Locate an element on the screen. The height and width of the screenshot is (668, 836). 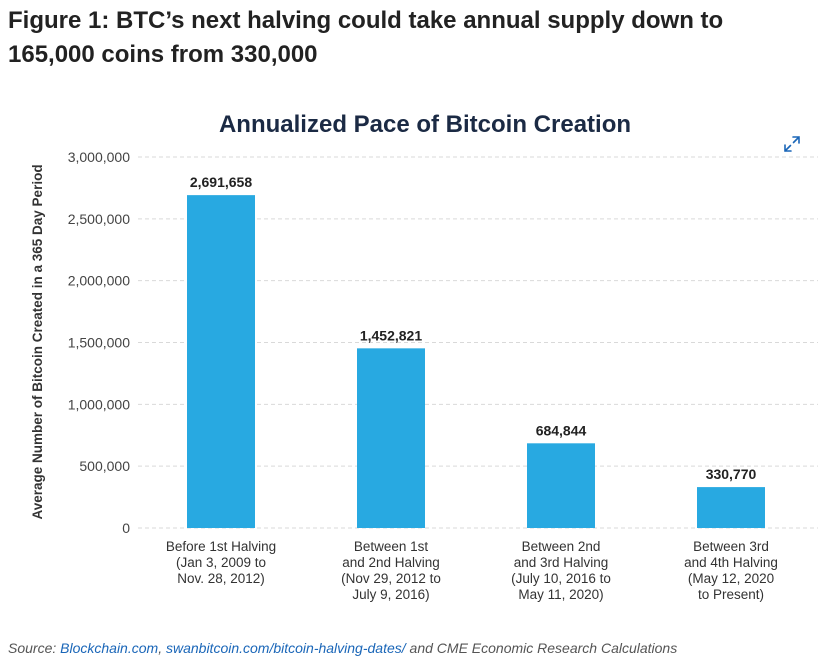
x-tick-label-line: and 3rd Halving is located at coordinates (561, 562).